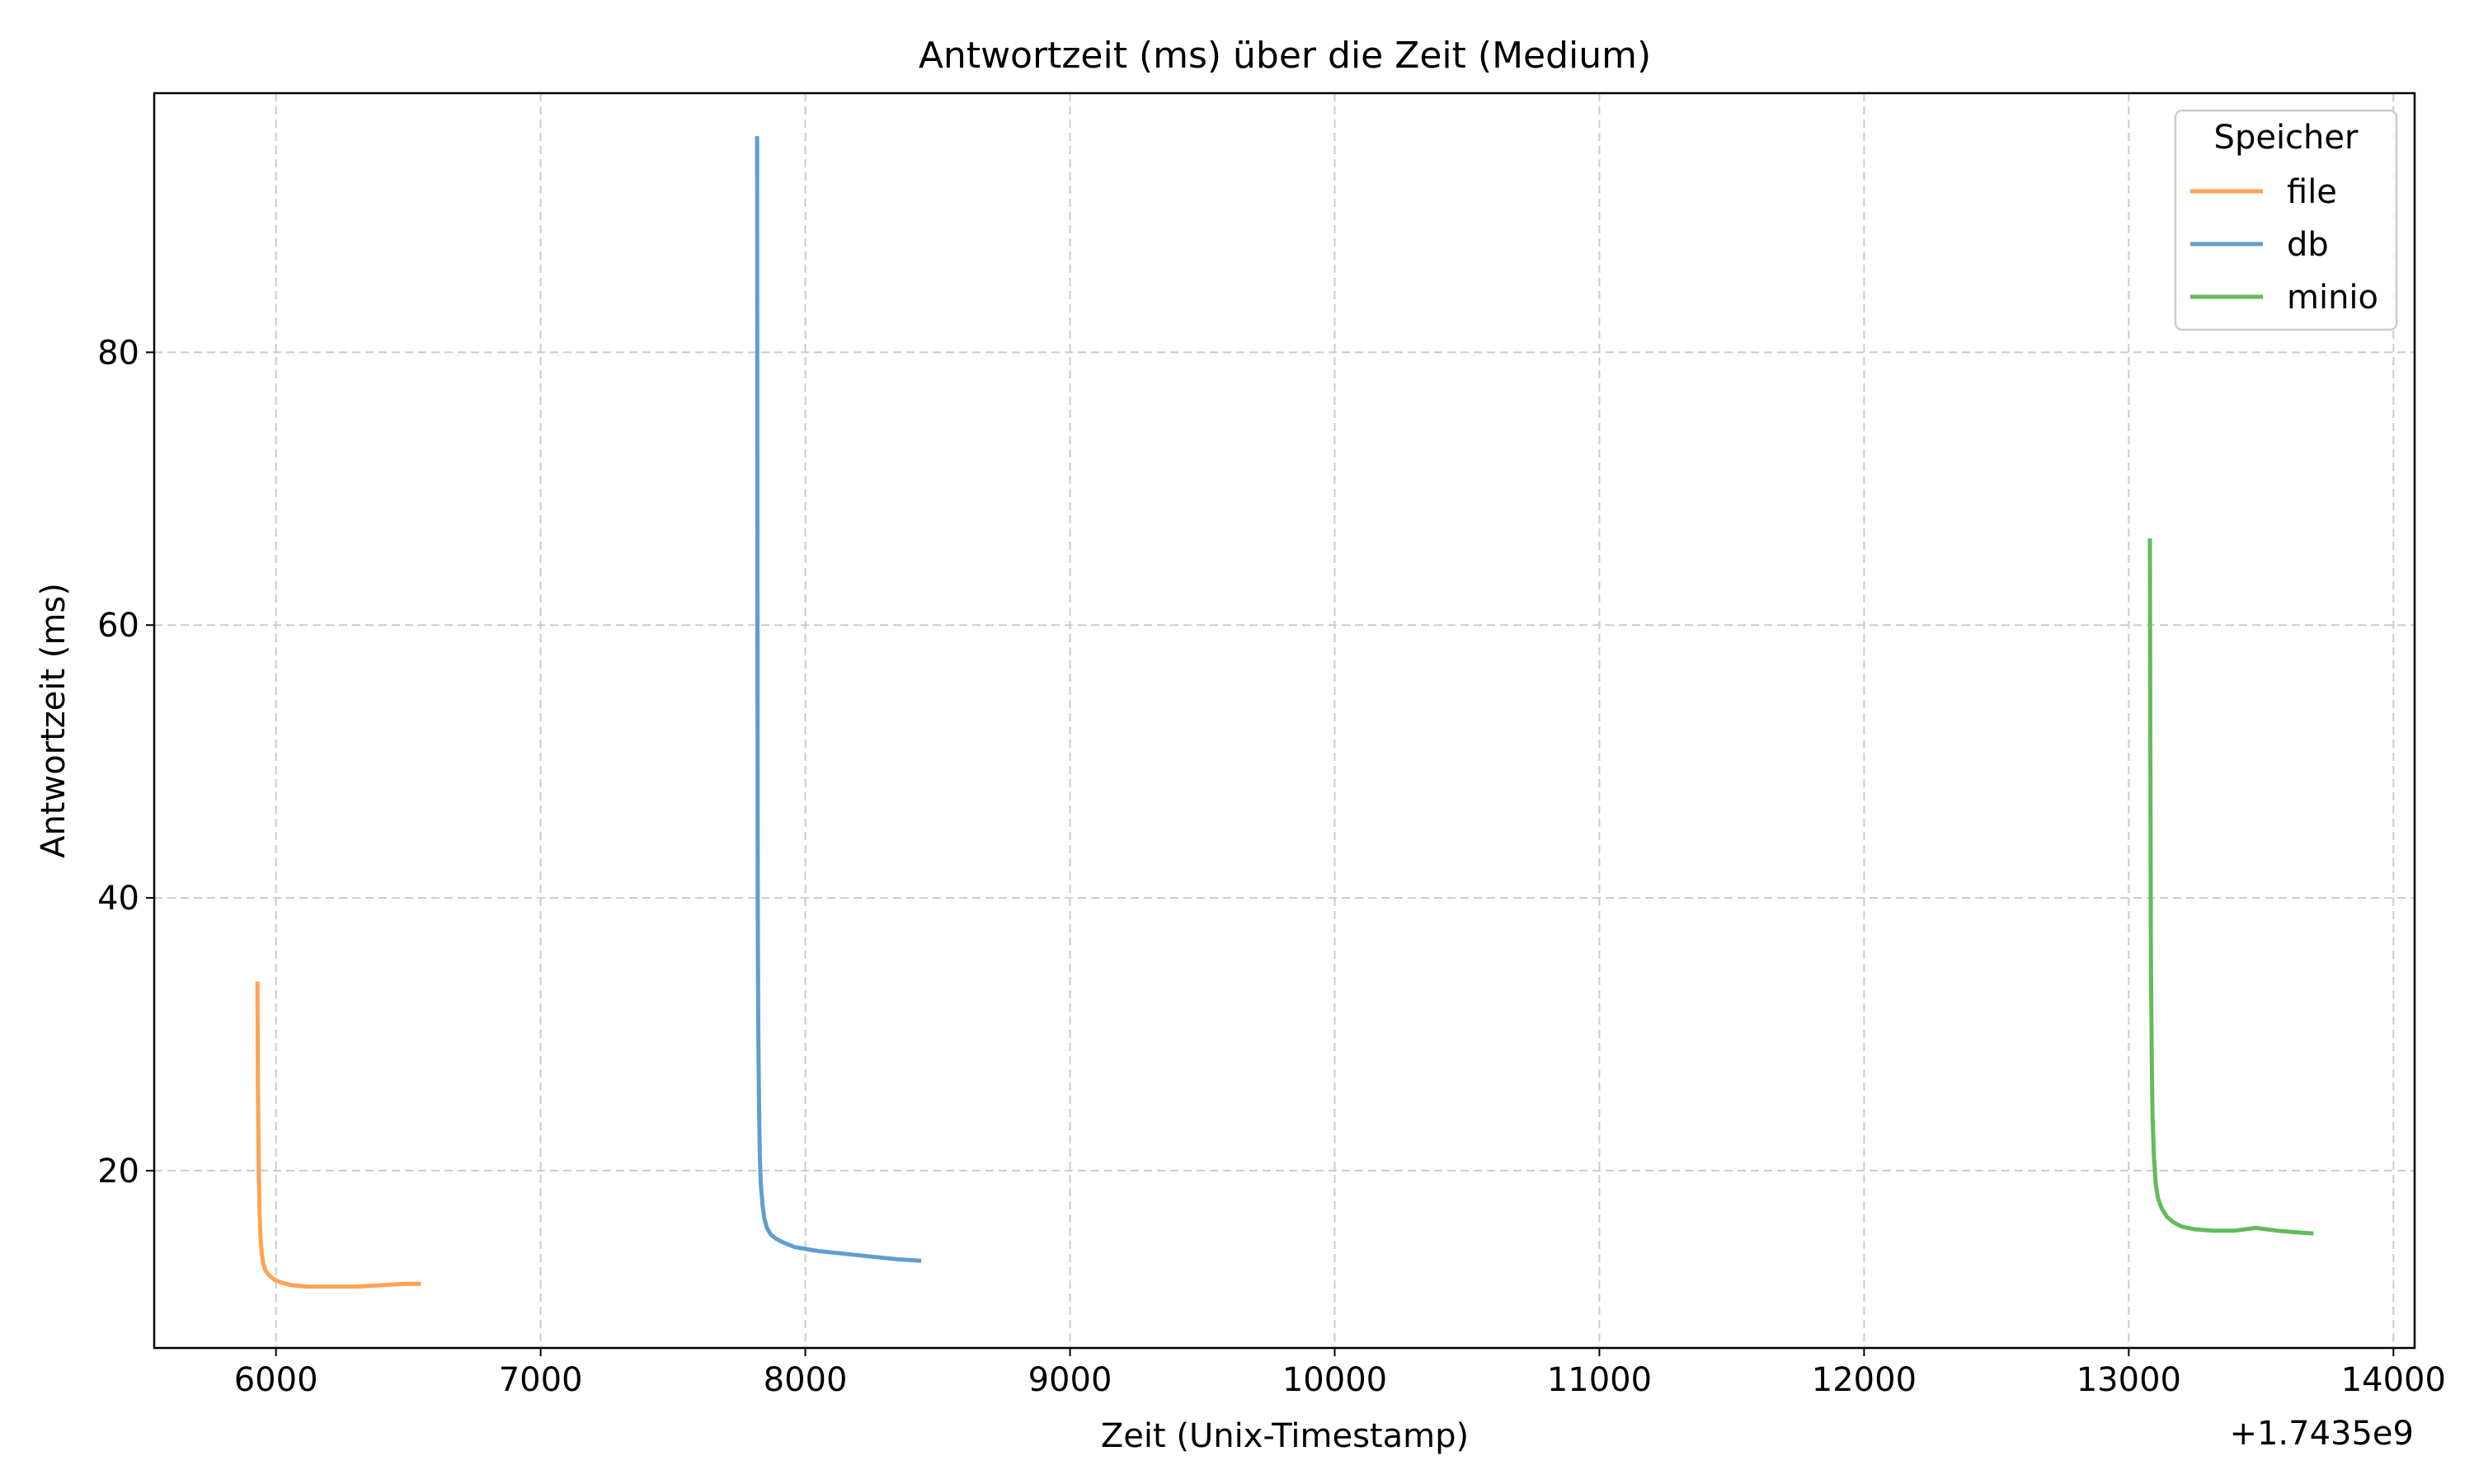 The image size is (2474, 1484). What do you see at coordinates (2230, 887) in the screenshot?
I see `series-line-minio` at bounding box center [2230, 887].